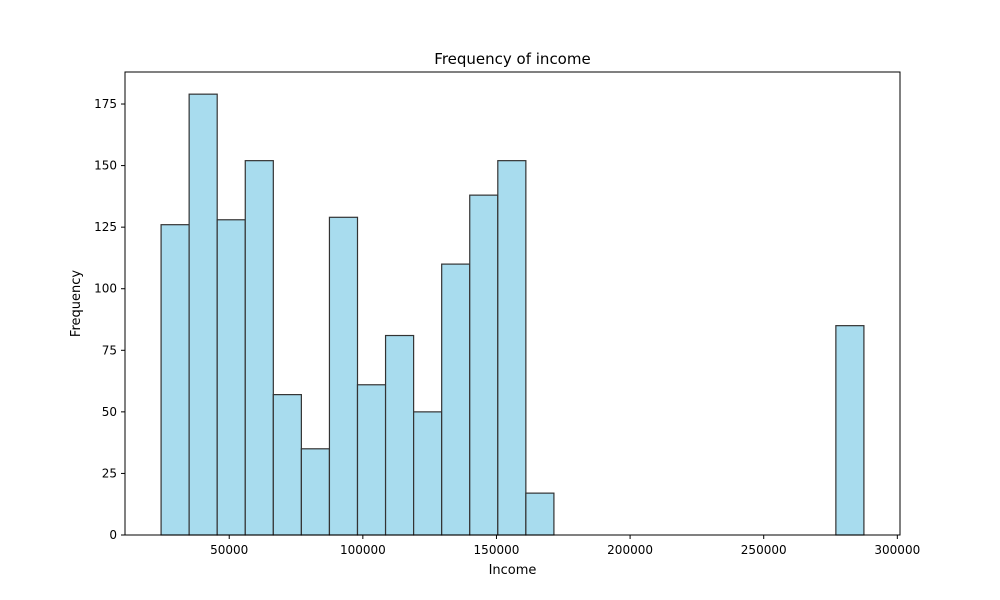 The height and width of the screenshot is (600, 1000). I want to click on x-tick-label: 250000, so click(764, 550).